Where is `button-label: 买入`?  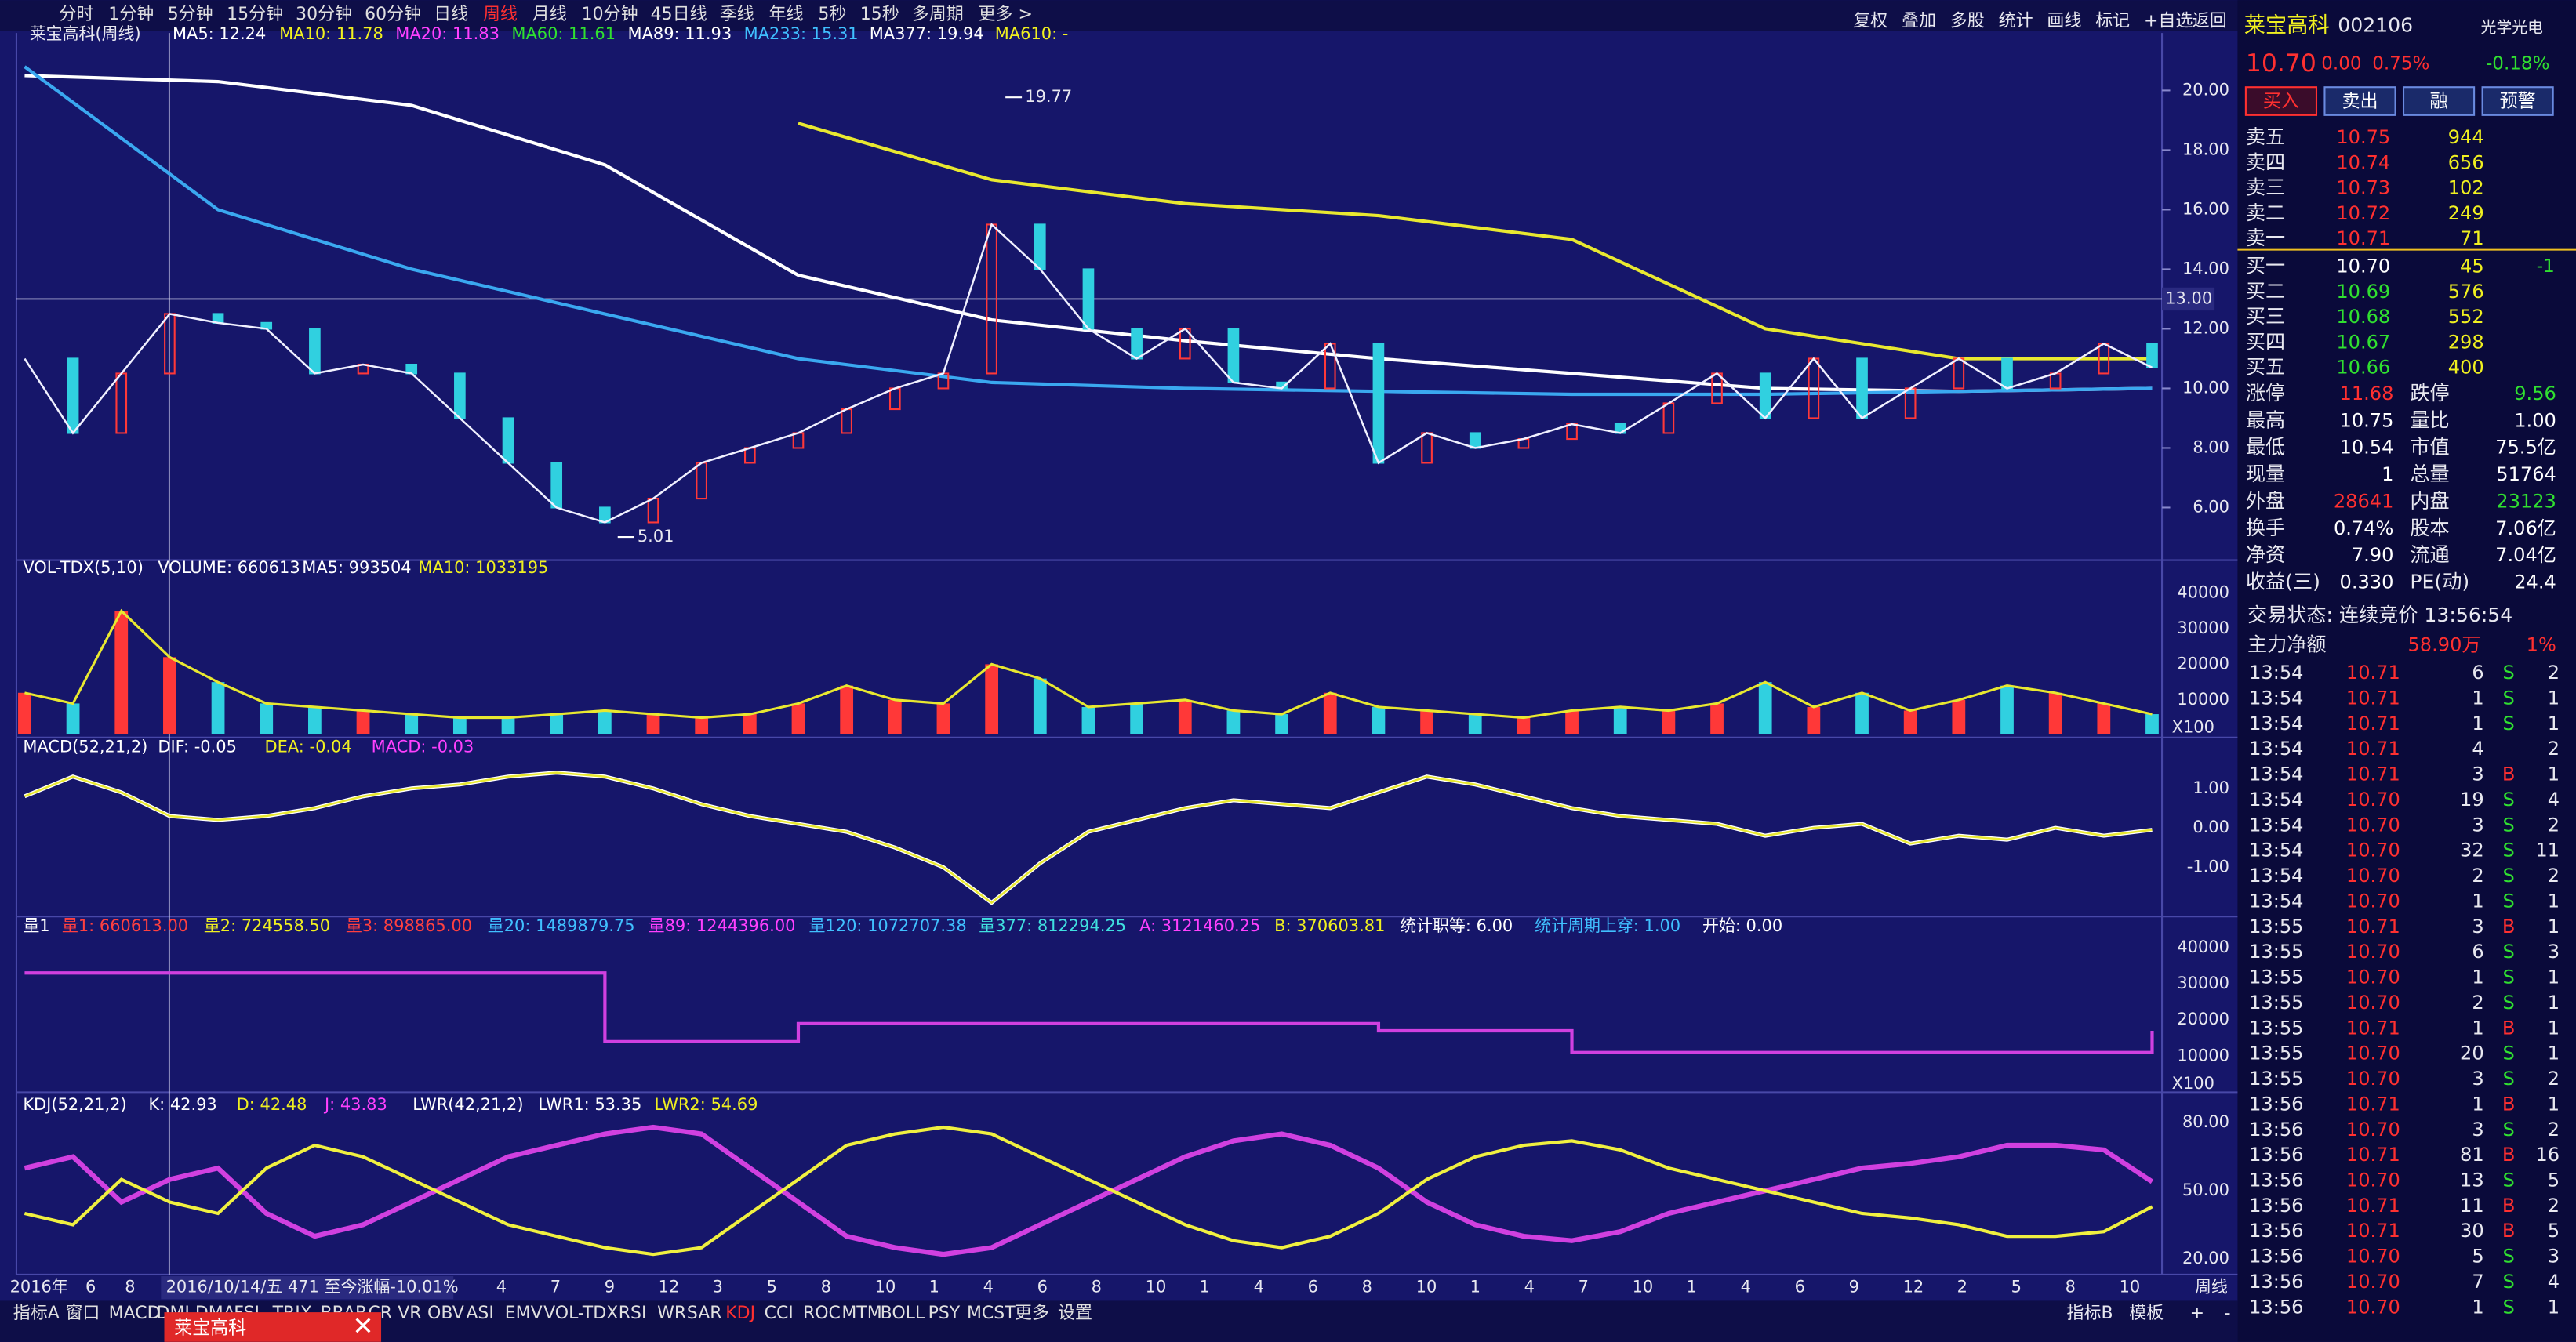 button-label: 买入 is located at coordinates (2281, 102).